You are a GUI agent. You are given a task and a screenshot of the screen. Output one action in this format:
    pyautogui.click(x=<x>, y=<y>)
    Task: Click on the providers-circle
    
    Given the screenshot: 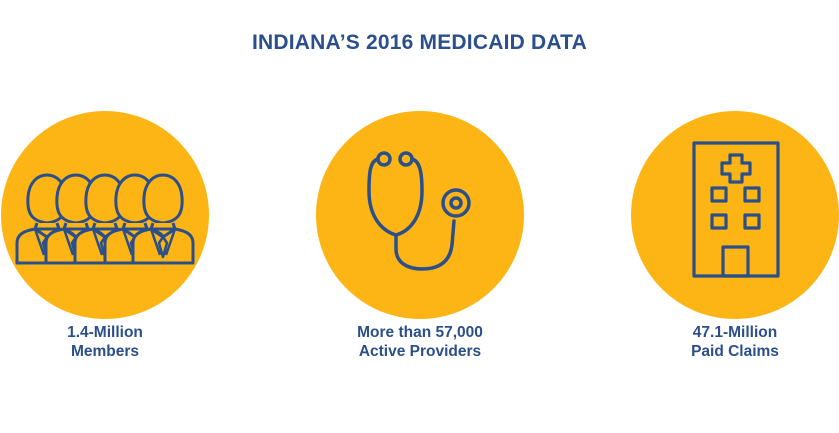 What is the action you would take?
    pyautogui.click(x=420, y=215)
    